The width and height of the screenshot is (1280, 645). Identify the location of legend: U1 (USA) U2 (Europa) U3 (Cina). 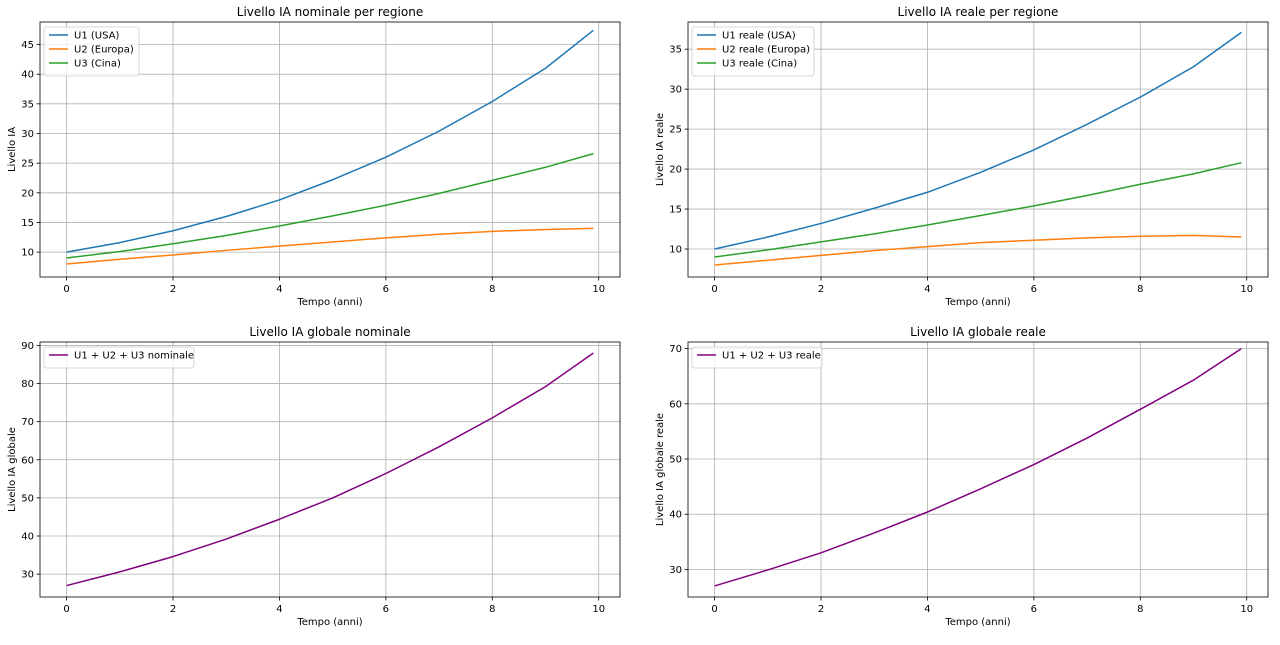
(91, 51).